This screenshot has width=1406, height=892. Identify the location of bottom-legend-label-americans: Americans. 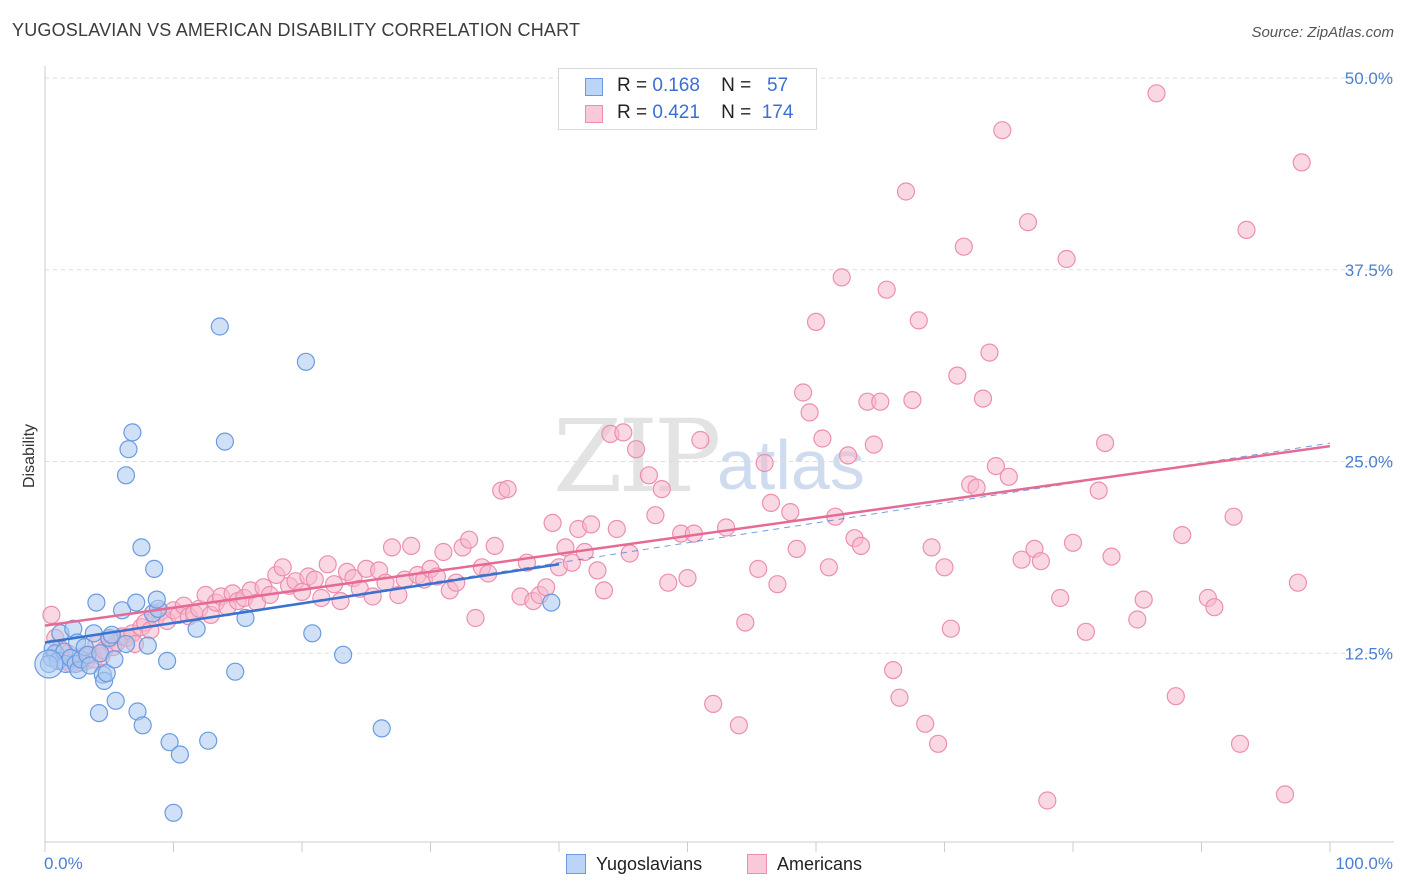
(820, 863).